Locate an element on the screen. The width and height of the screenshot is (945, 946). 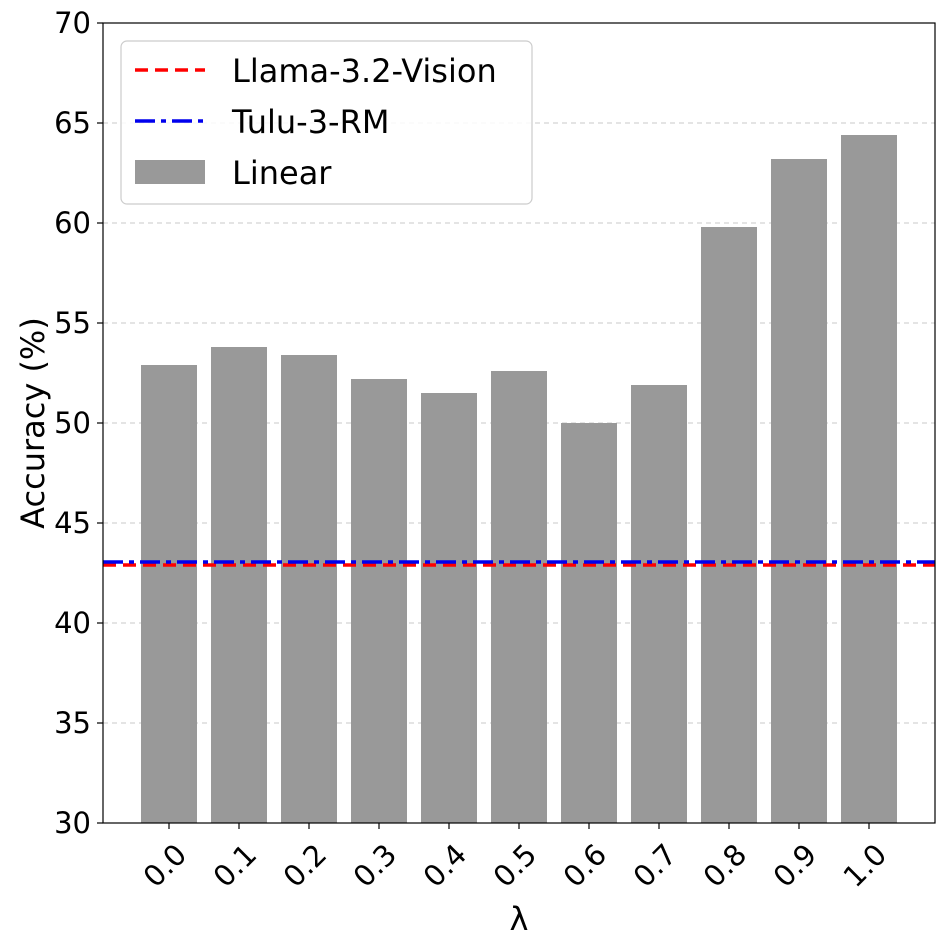
legend-label: Linear is located at coordinates (282, 173).